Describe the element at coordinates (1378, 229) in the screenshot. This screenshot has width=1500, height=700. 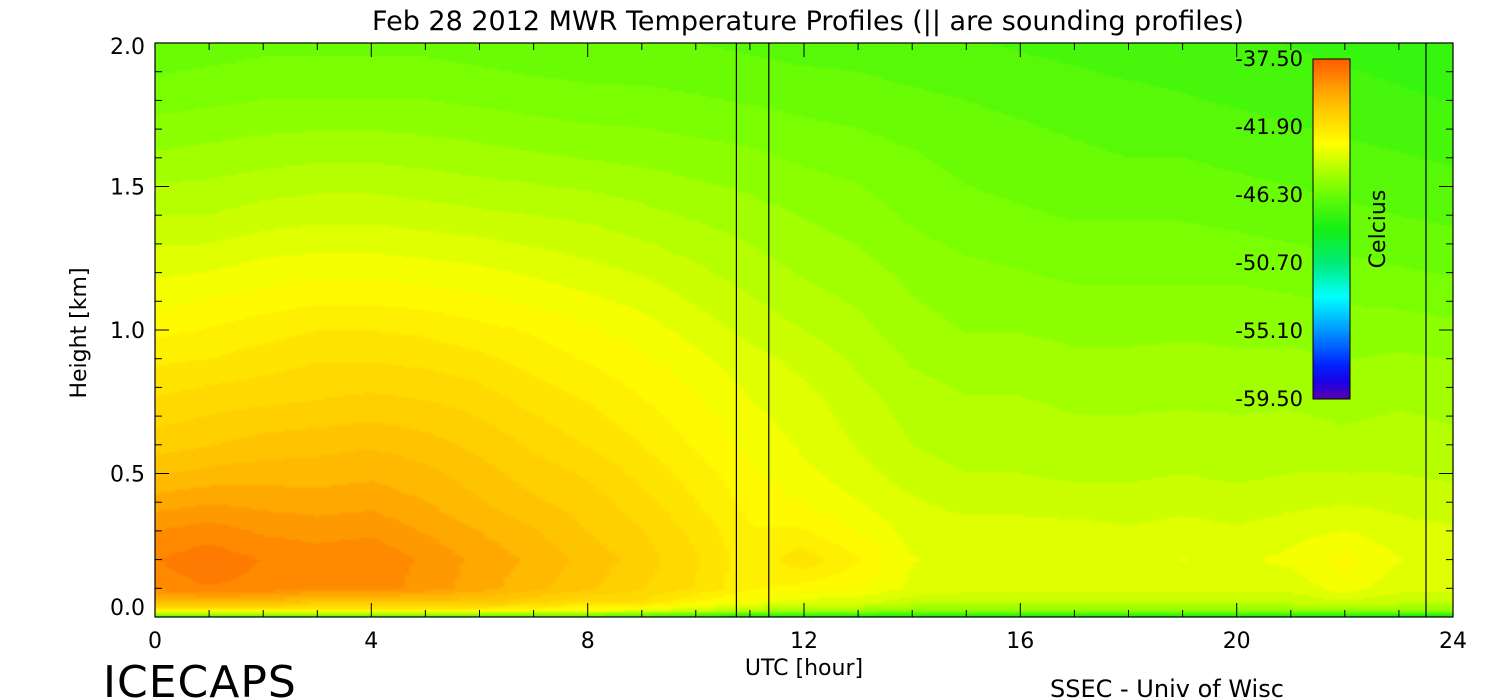
I see `colorbar-label: Celcius` at that location.